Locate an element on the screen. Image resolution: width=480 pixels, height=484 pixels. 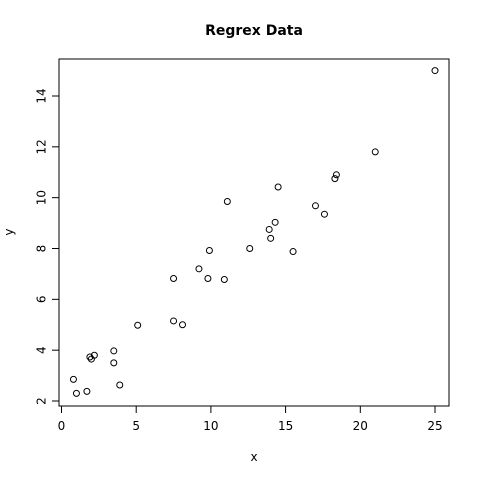
y-axis: 2 4 6 8 10 12 14 is located at coordinates (47, 246).